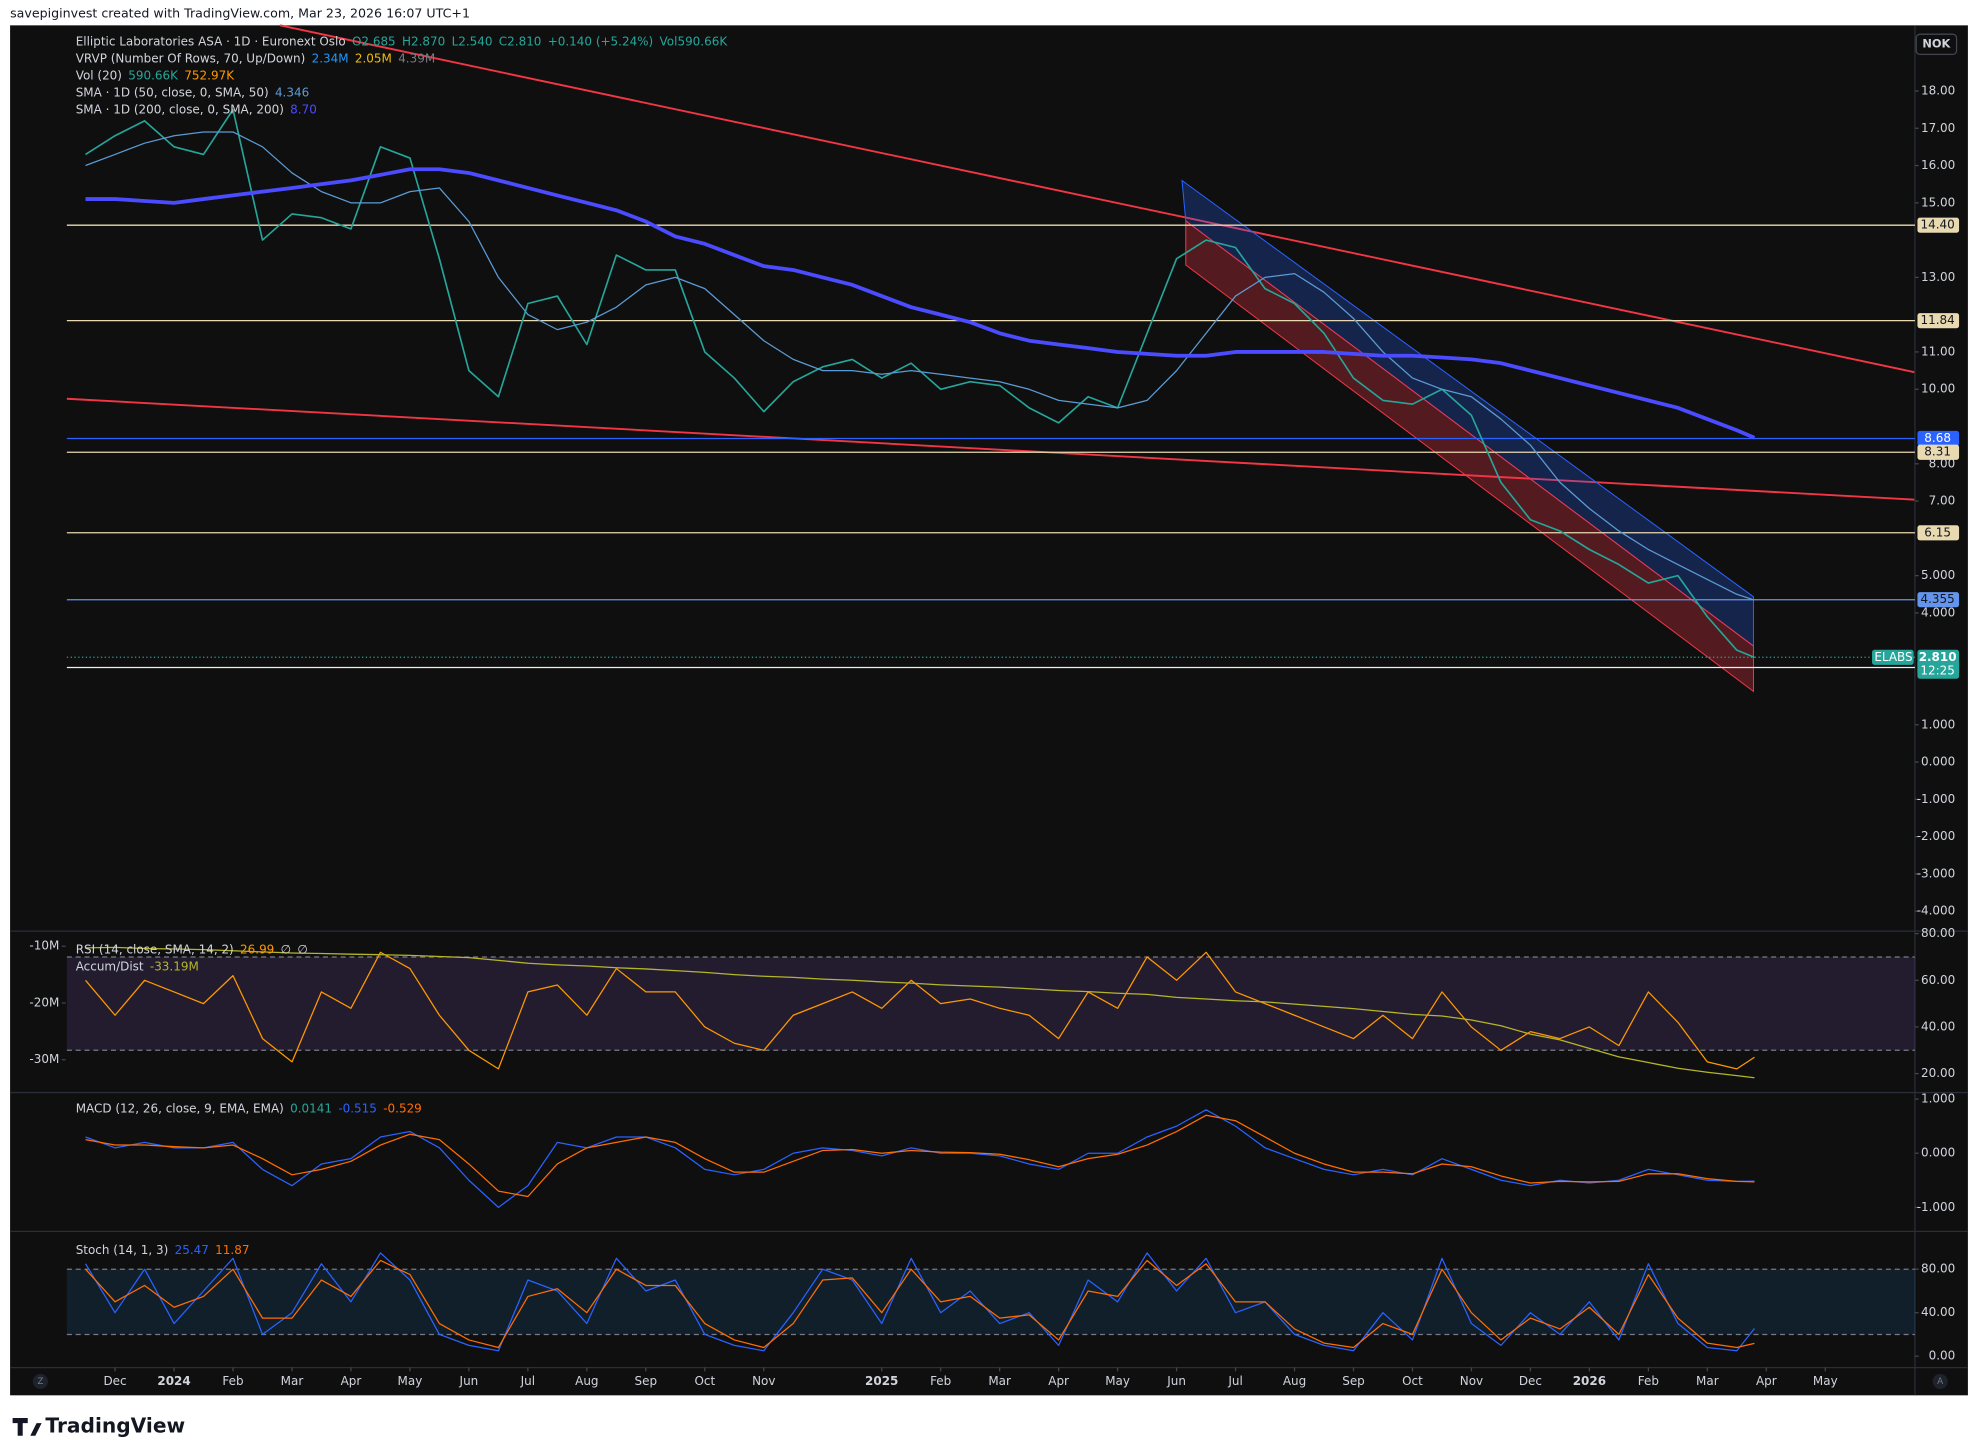 This screenshot has height=1456, width=1978. Describe the element at coordinates (881, 1381) in the screenshot. I see `x-tick-label: 2025` at that location.